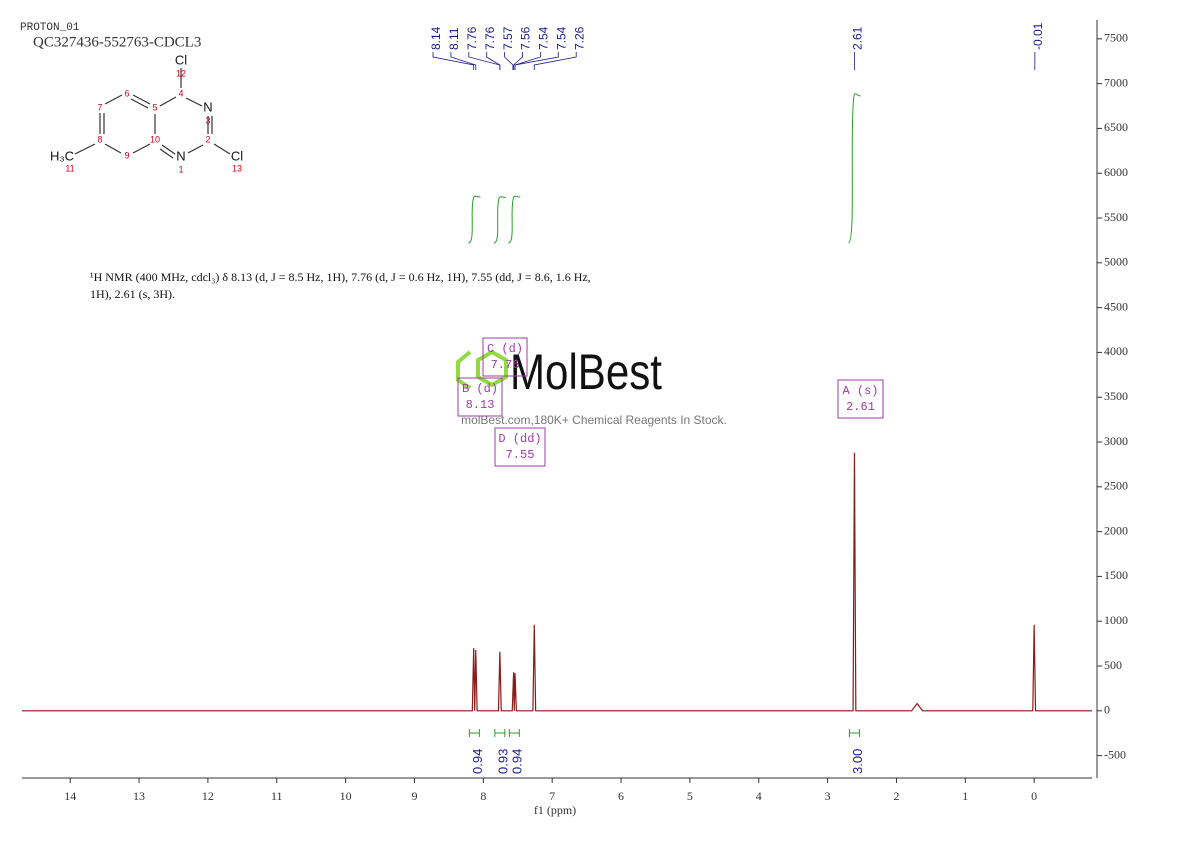 The height and width of the screenshot is (841, 1190). Describe the element at coordinates (1113, 665) in the screenshot. I see `y-tick-label: 500` at that location.